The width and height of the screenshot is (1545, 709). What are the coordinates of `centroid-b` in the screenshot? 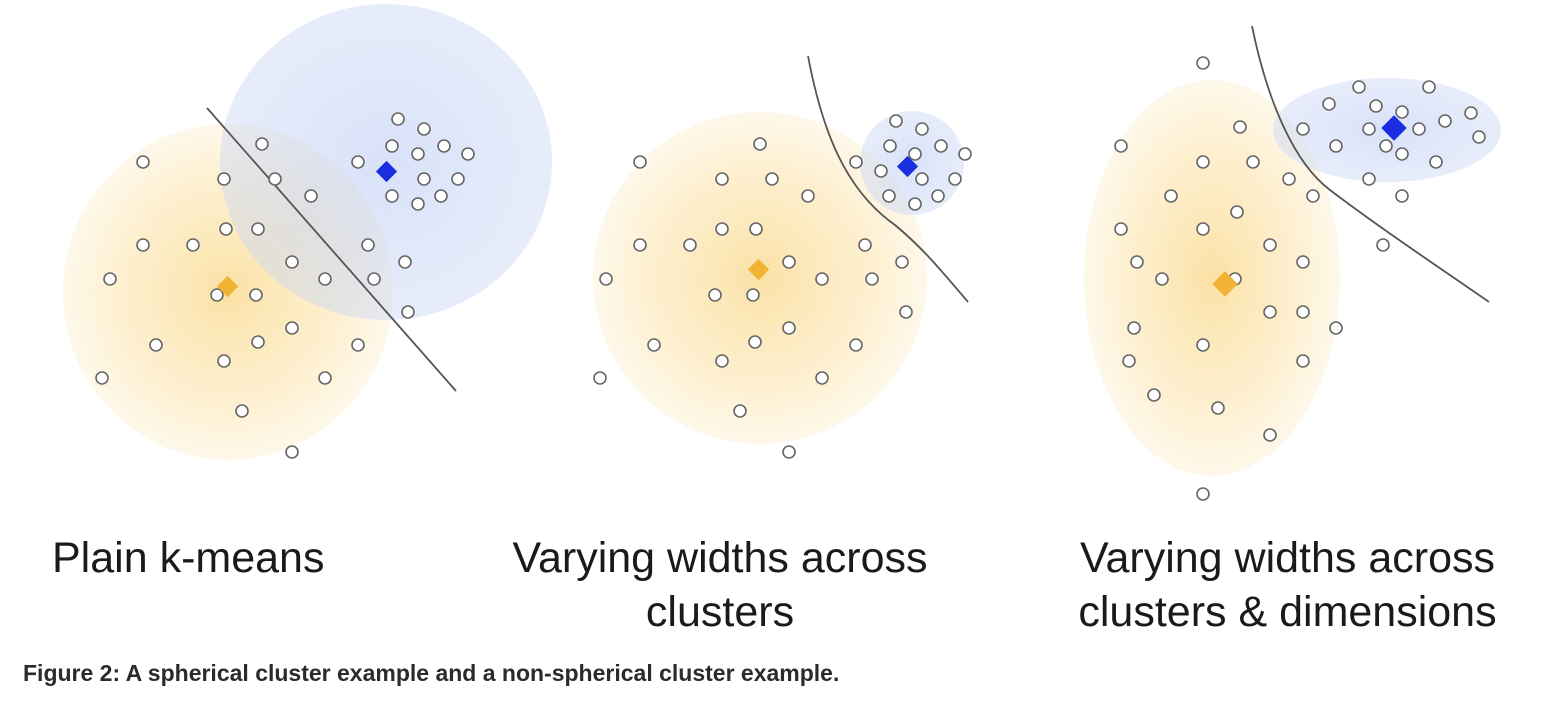 It's located at (907, 166).